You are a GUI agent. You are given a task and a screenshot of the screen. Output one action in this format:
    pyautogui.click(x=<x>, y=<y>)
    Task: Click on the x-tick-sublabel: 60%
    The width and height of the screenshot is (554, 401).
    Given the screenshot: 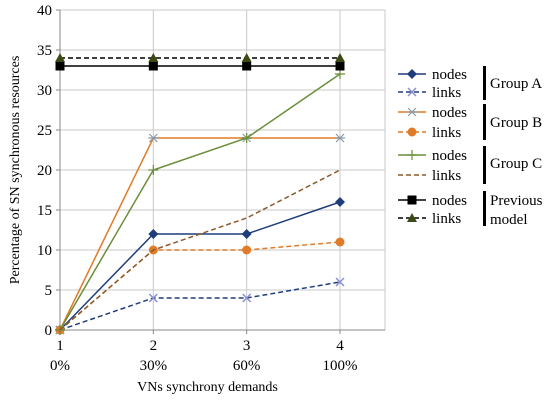 What is the action you would take?
    pyautogui.click(x=247, y=366)
    